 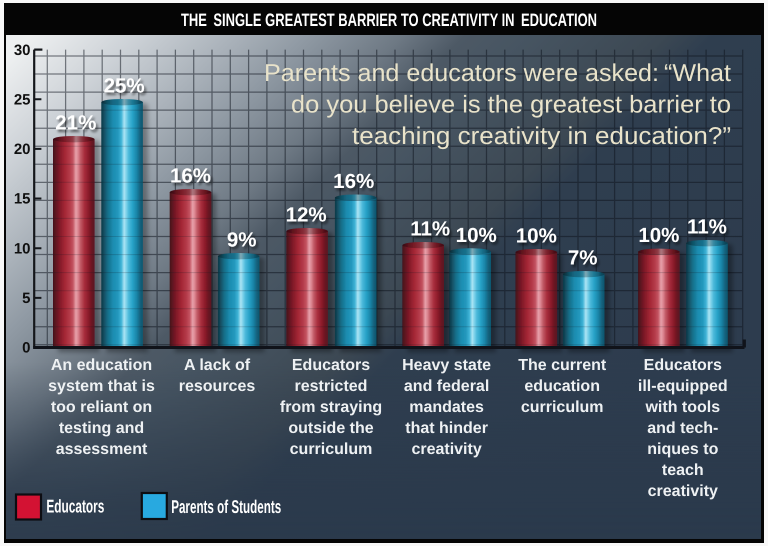 I want to click on svg-text: 0, so click(x=26, y=348).